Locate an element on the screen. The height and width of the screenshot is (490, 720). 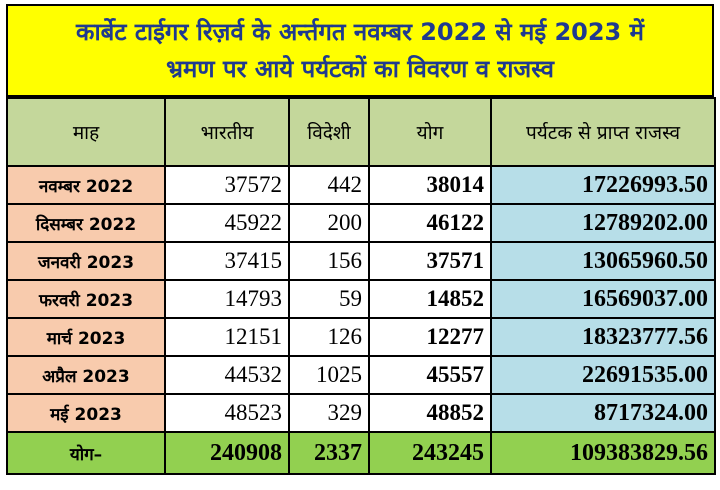
total-row: योग– 240908 2337 243245 109383829.56 is located at coordinates (361, 453).